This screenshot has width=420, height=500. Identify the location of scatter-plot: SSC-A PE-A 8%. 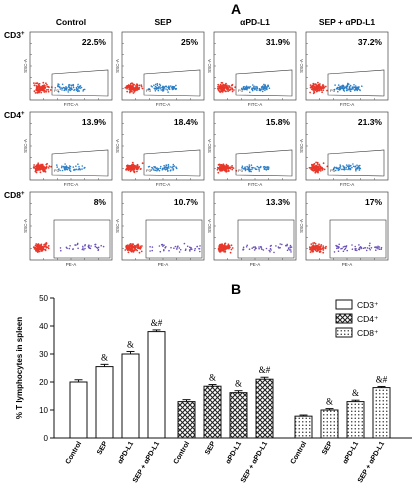
(68, 229).